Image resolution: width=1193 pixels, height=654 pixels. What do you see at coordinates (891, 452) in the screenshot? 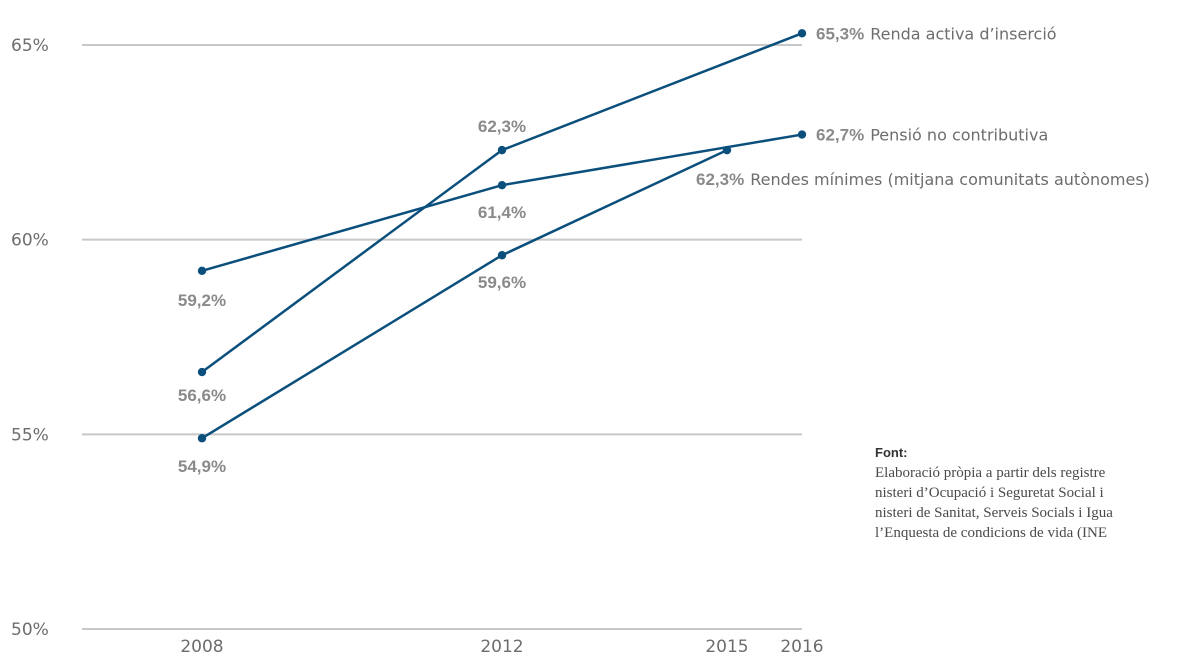
I see `source-title: Font:` at bounding box center [891, 452].